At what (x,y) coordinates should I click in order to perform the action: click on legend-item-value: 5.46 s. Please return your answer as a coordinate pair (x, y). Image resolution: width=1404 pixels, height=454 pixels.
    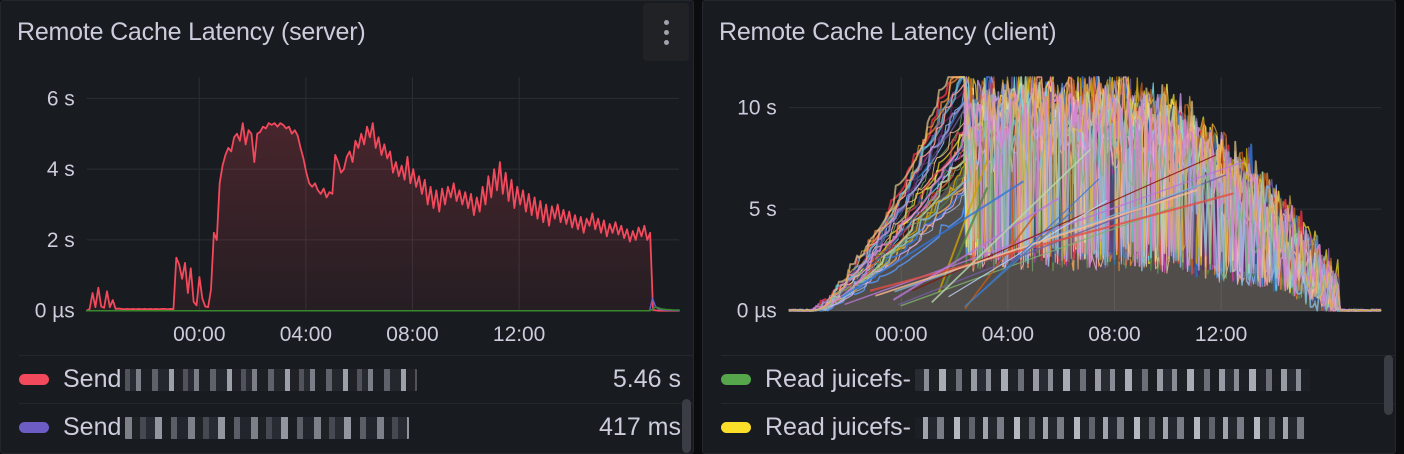
    Looking at the image, I should click on (646, 379).